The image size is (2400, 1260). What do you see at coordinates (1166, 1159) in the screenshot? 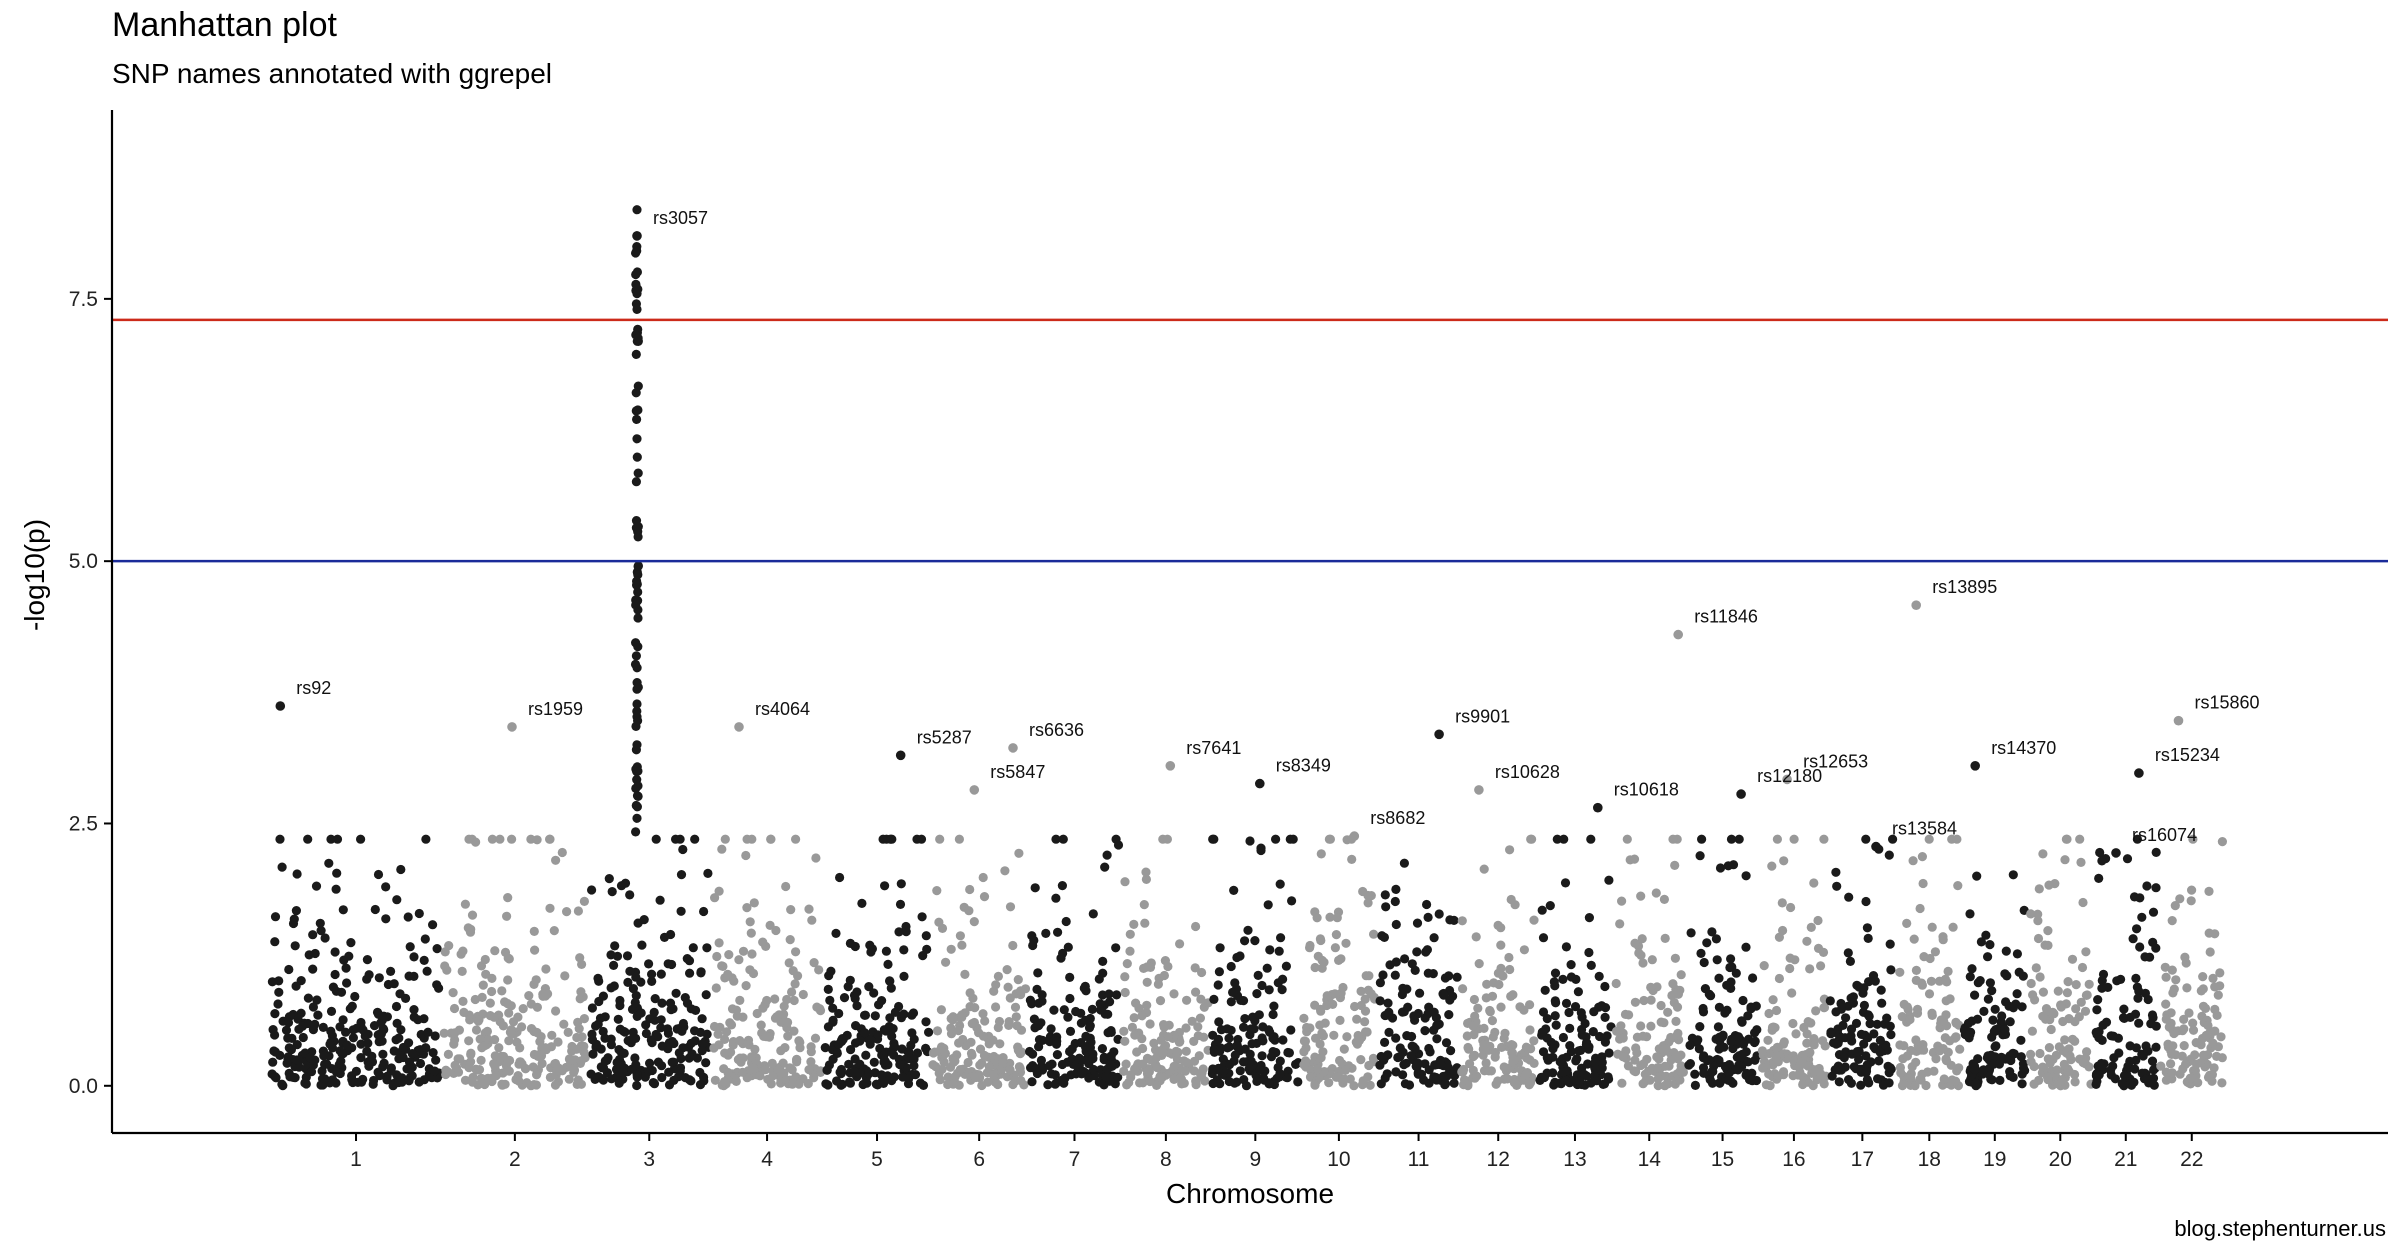
I see `x-tick-label-chr-8: 8` at bounding box center [1166, 1159].